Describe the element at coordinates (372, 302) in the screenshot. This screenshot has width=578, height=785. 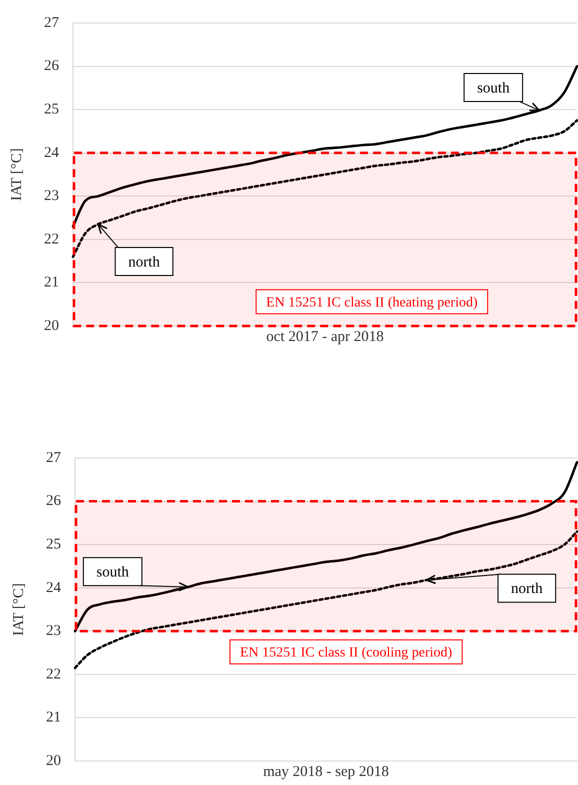
I see `band-label: EN 15251 IC class II (heating period)` at that location.